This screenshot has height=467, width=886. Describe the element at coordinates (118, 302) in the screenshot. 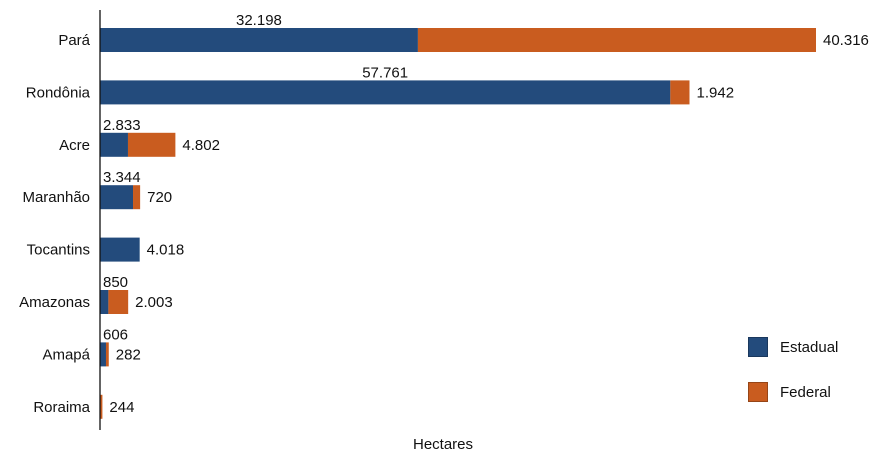

I see `bar-federal-amazonas` at that location.